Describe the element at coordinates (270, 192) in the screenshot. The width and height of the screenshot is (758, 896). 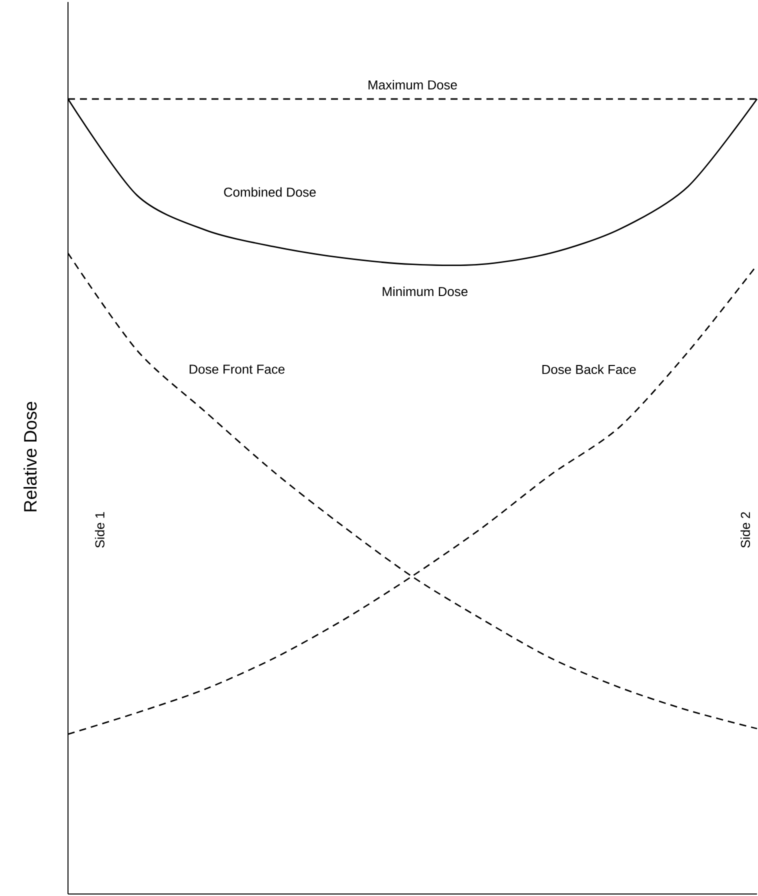
I see `text: Combined Dose` at that location.